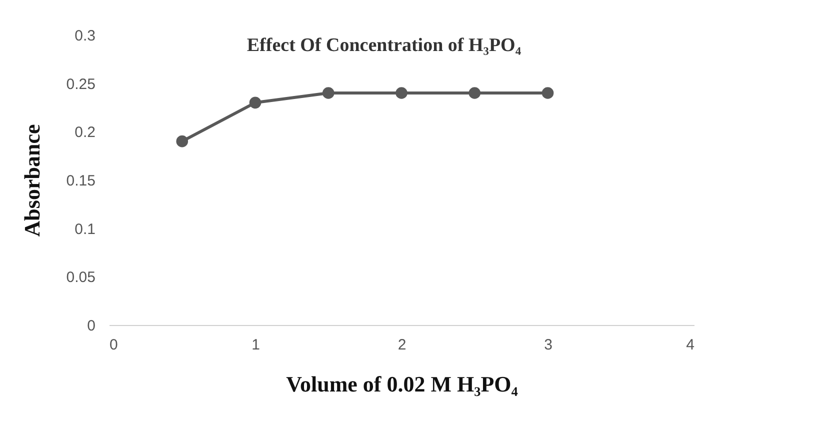  What do you see at coordinates (402, 384) in the screenshot?
I see `x-axis-title: Volume of 0.02 M H₃PO₄` at bounding box center [402, 384].